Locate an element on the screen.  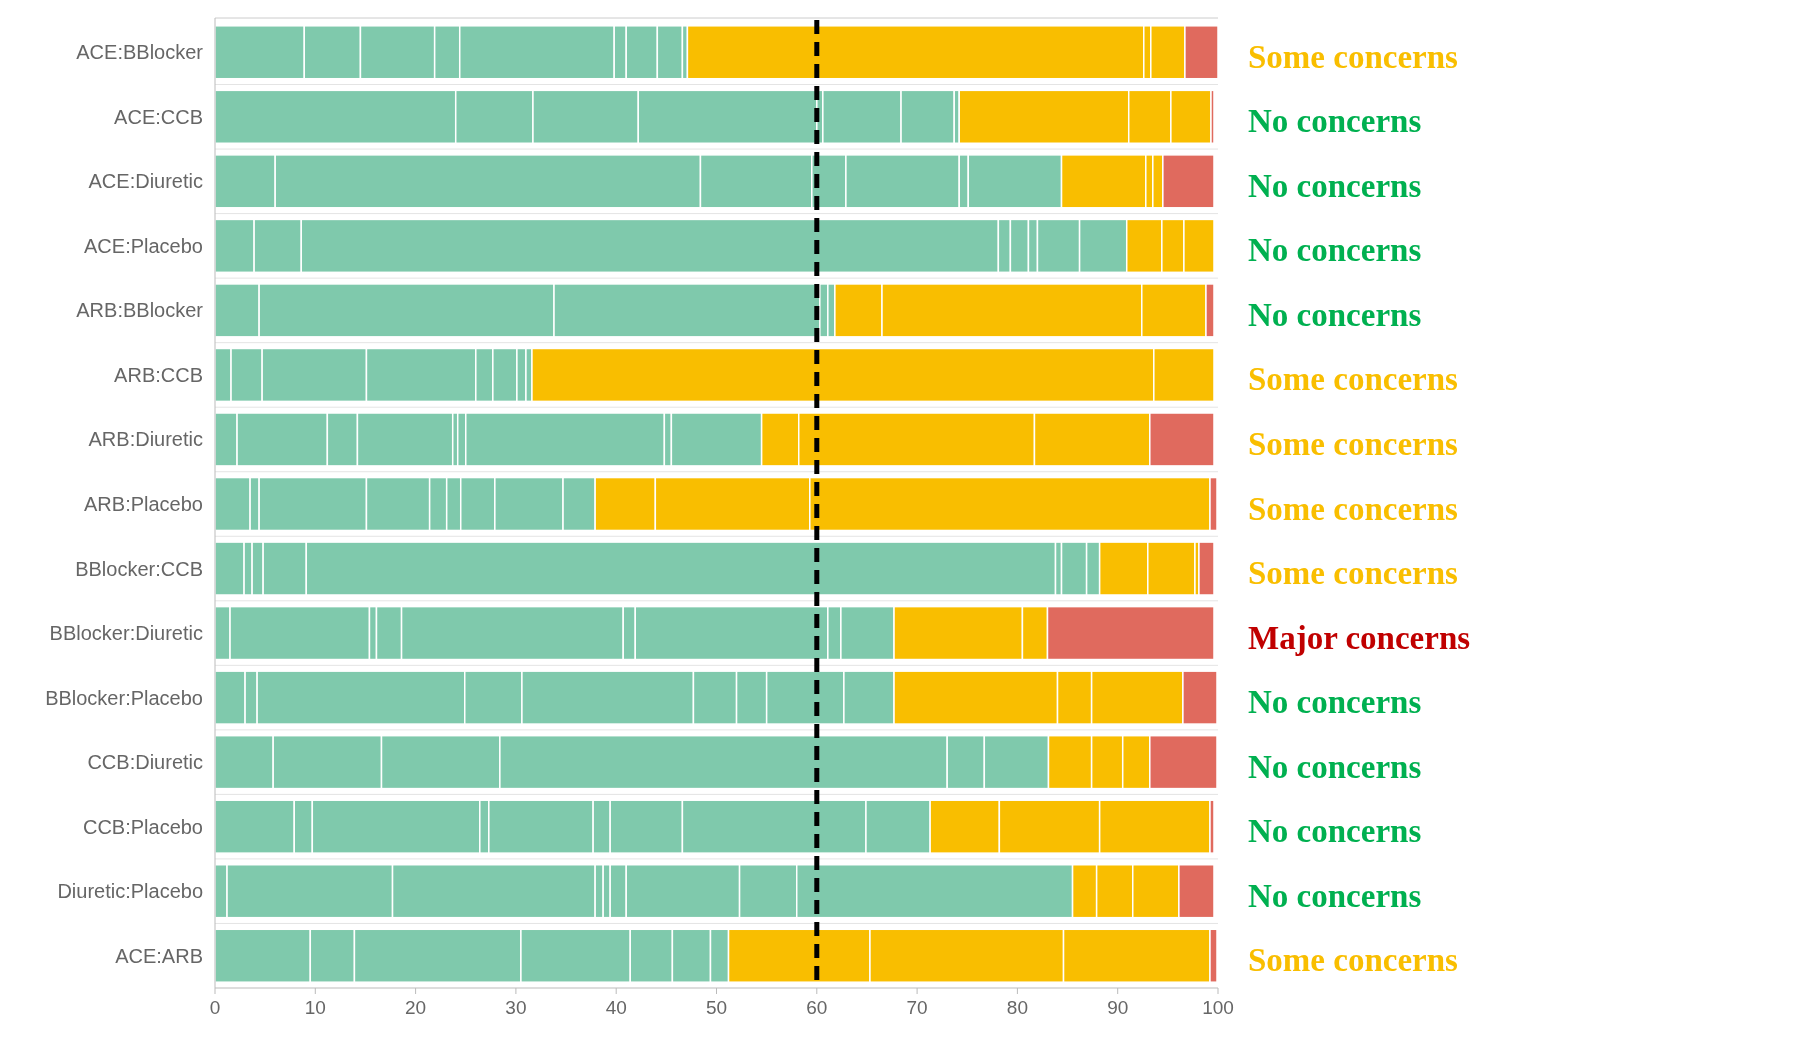
y-tick-label: ARB:Diuretic is located at coordinates (145, 439).